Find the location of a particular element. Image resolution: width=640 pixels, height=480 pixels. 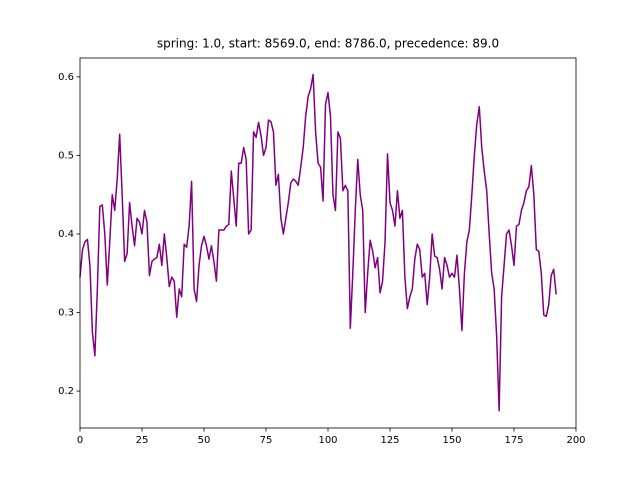

y-tick-label: 0.2 is located at coordinates (66, 391).